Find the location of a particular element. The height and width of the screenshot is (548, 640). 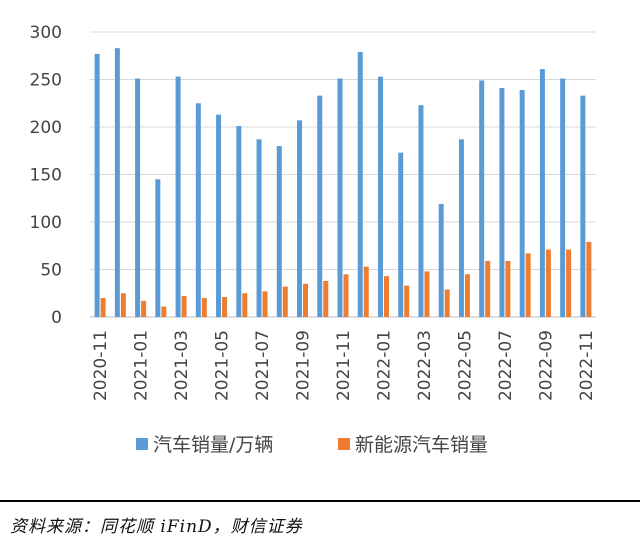

y-tick-label: 200 is located at coordinates (46, 128).